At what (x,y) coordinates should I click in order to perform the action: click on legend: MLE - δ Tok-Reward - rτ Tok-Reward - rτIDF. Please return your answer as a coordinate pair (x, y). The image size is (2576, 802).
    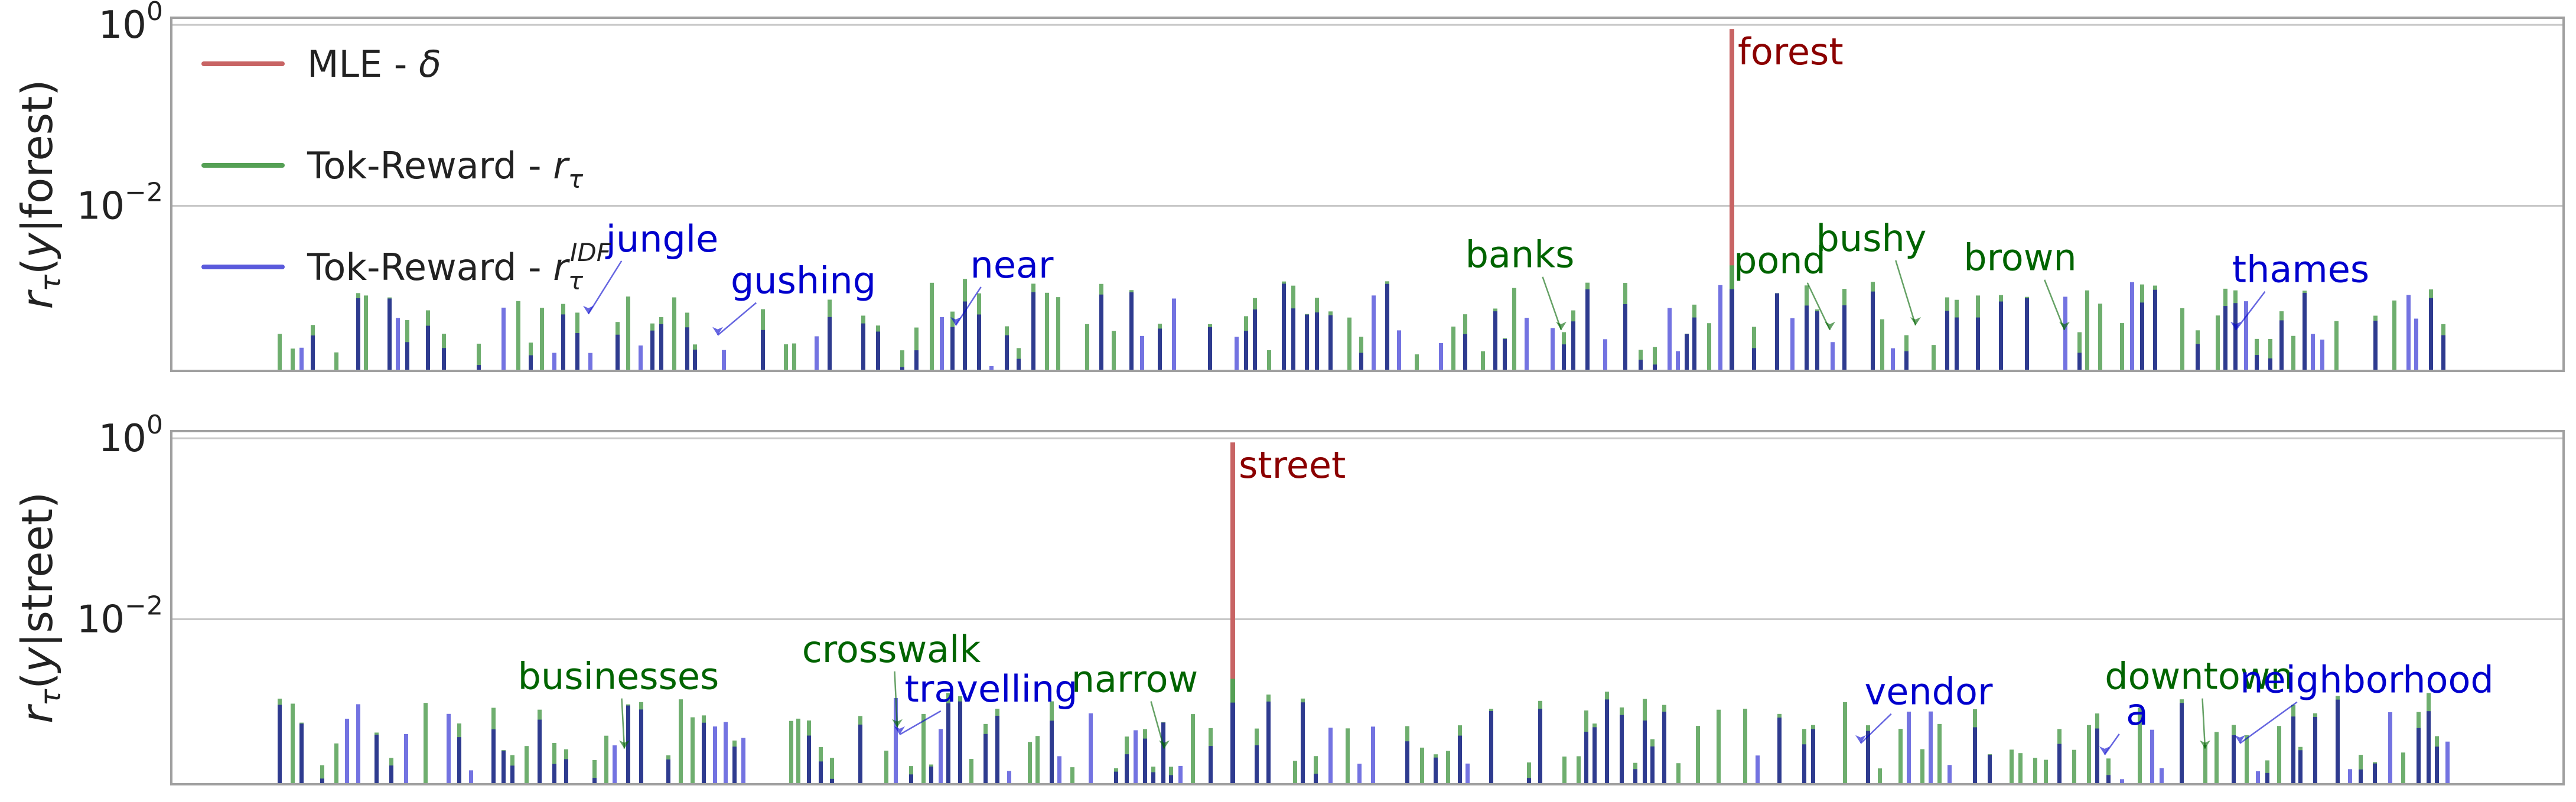
    Looking at the image, I should click on (406, 169).